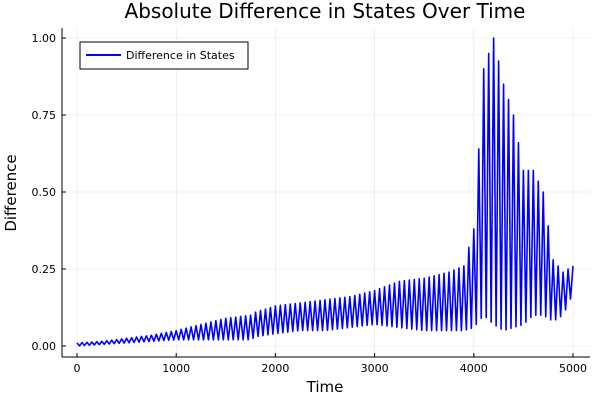 The image size is (600, 400). What do you see at coordinates (44, 346) in the screenshot?
I see `y-tick-label: 0.00` at bounding box center [44, 346].